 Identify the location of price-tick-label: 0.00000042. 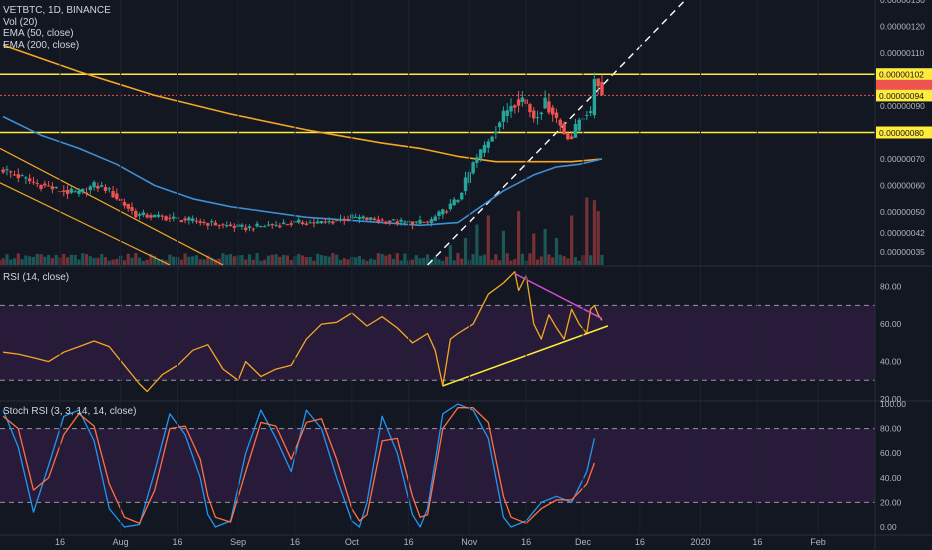
(902, 233).